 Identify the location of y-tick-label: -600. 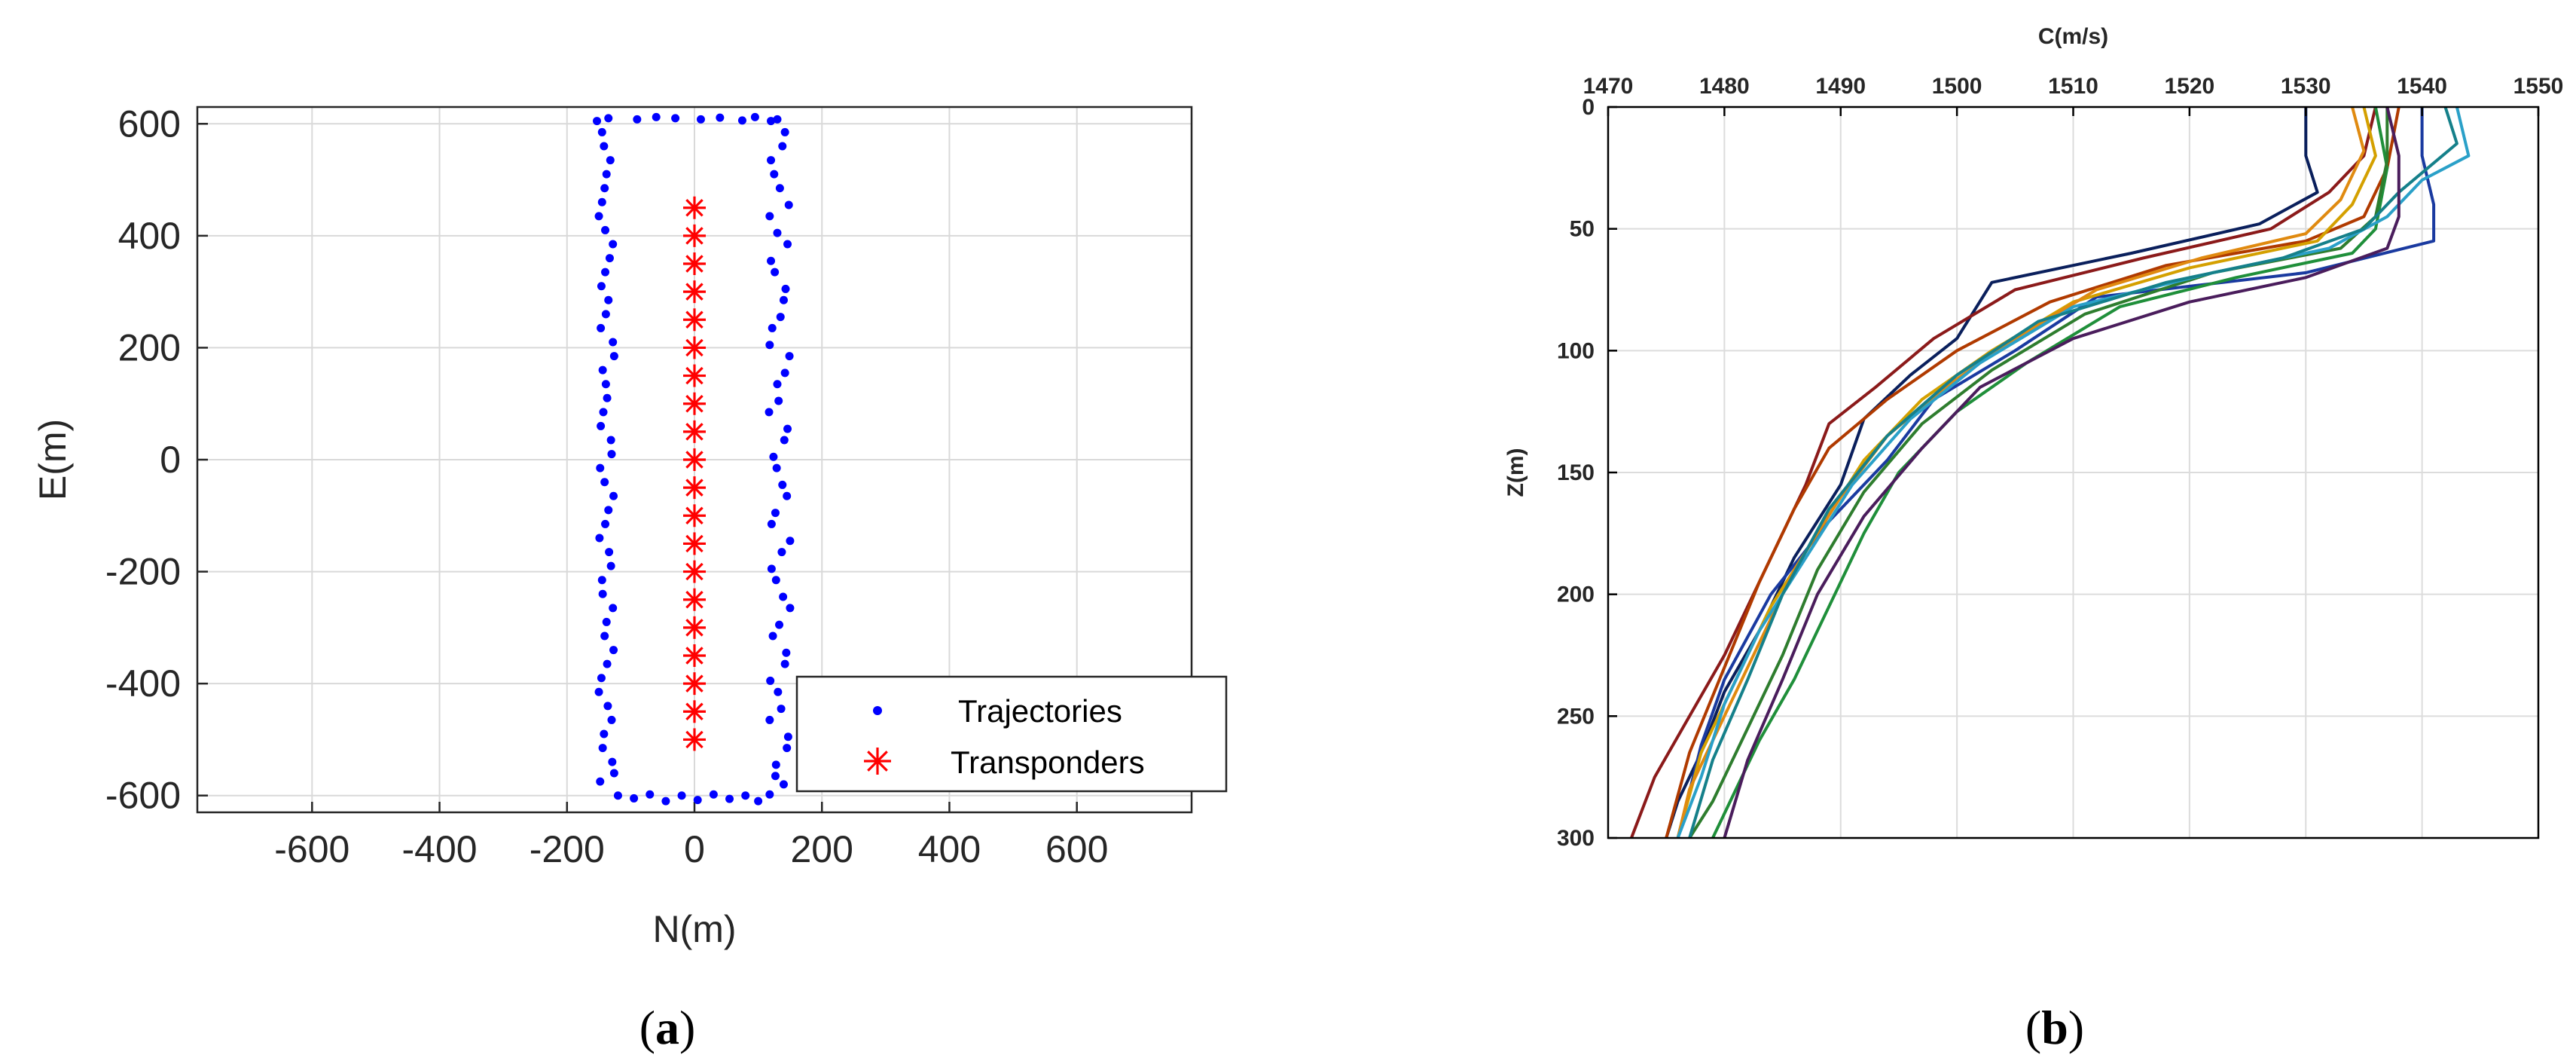
(143, 796).